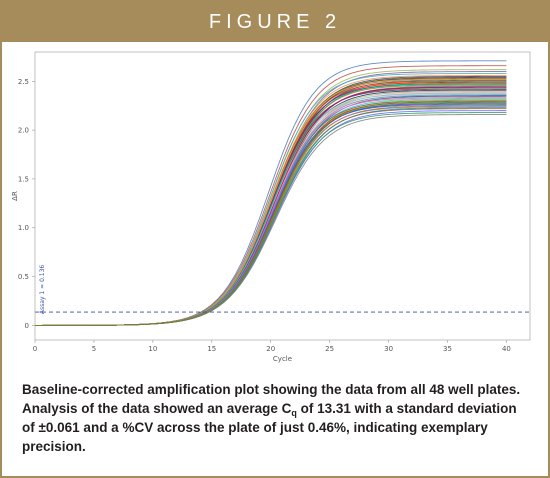 The width and height of the screenshot is (550, 478). I want to click on x-tick-label: 10, so click(152, 349).